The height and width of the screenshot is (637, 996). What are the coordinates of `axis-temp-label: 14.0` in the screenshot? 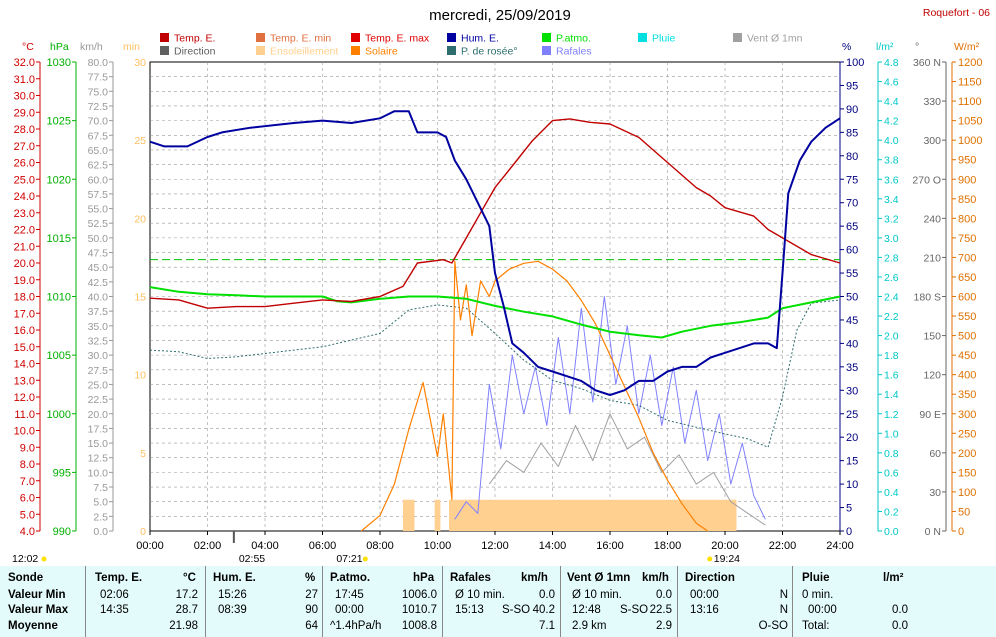 It's located at (24, 365).